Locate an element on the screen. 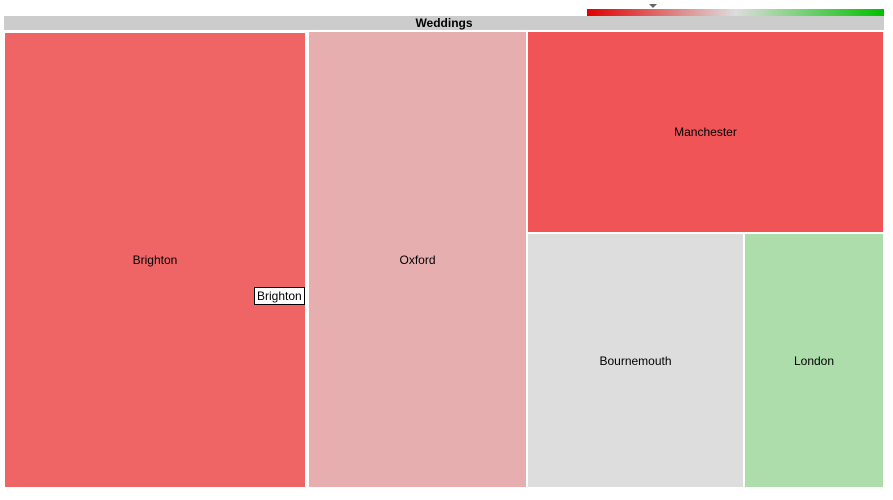  treemap-tile-bournemouth: Bournemouth is located at coordinates (635, 360).